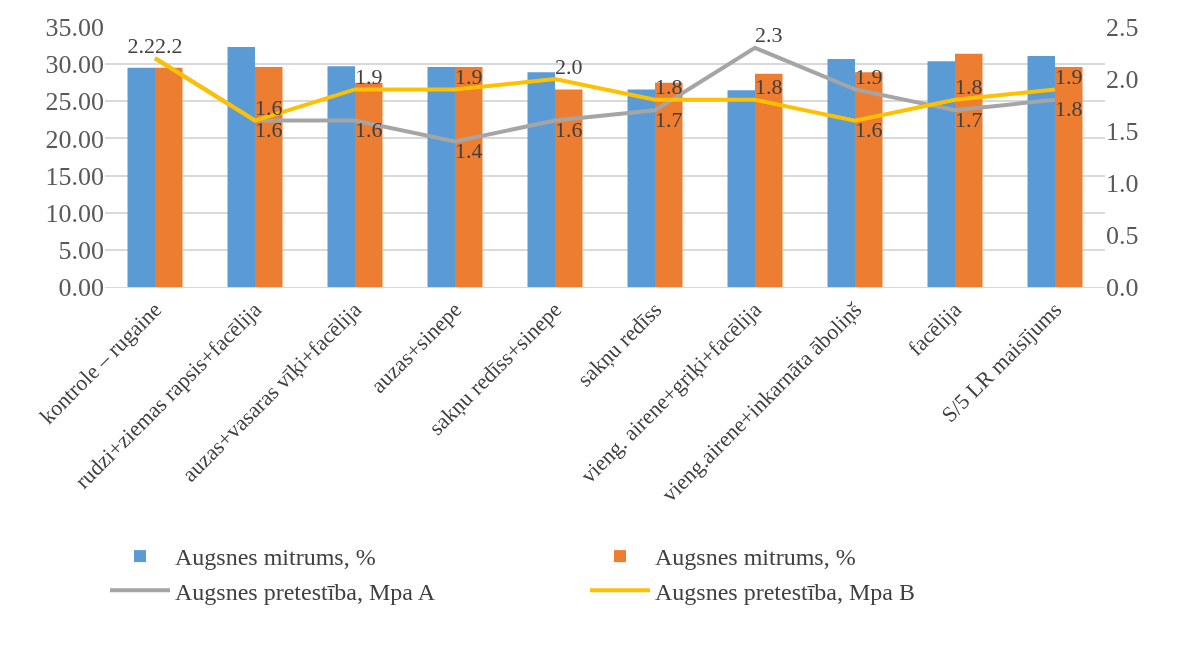 Image resolution: width=1180 pixels, height=668 pixels. I want to click on y-tick-label: 0.00, so click(81, 288).